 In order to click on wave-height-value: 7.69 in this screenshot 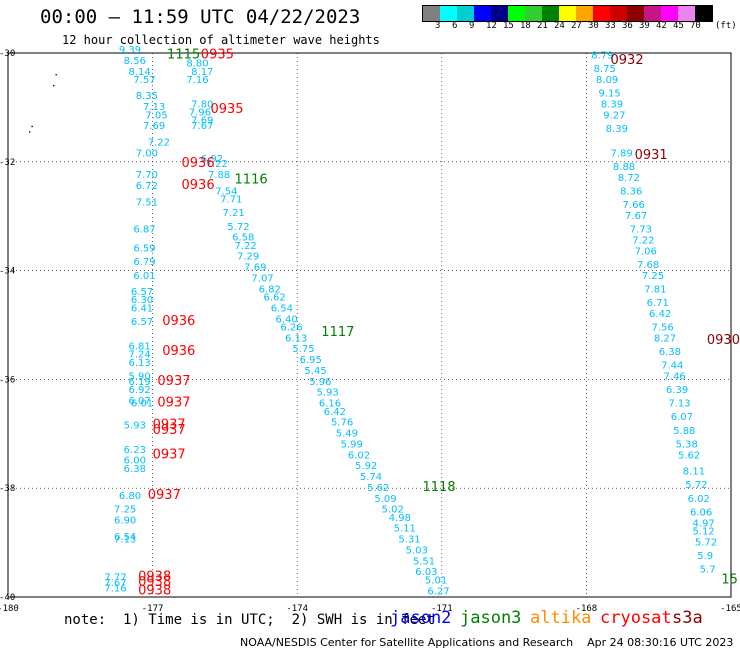, I will do `click(154, 126)`.